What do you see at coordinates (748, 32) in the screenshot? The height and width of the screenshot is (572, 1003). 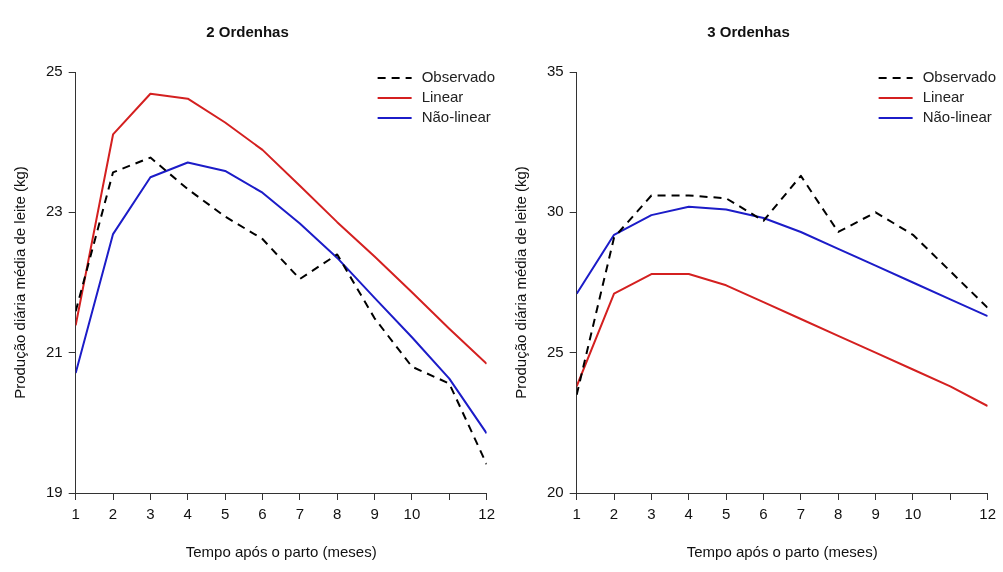 I see `chart-title: 3 Ordenhas` at bounding box center [748, 32].